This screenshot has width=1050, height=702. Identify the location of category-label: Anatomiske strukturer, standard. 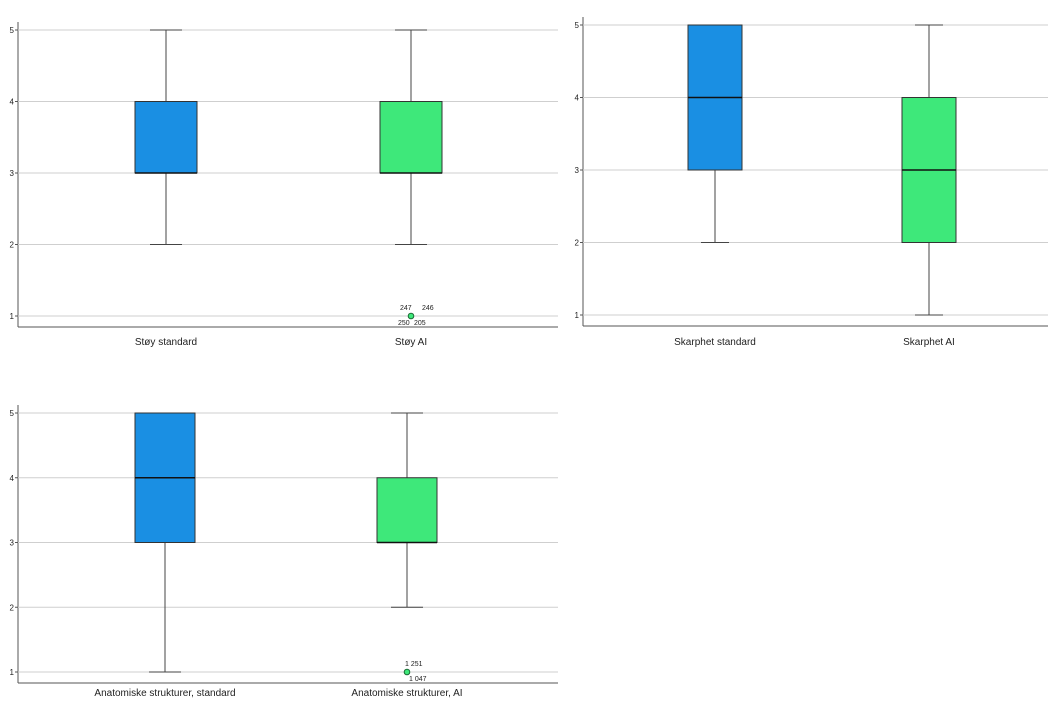
(164, 693).